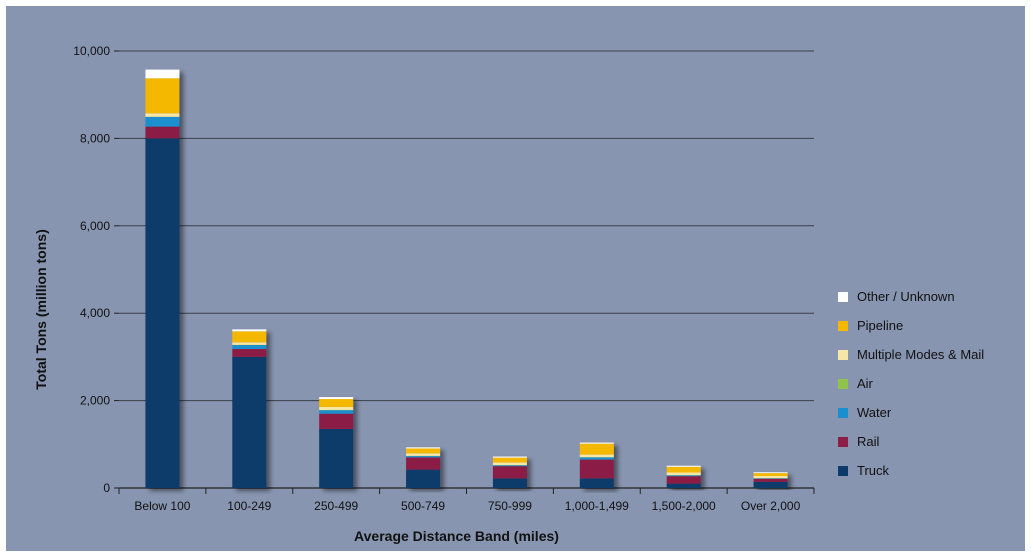 This screenshot has height=557, width=1031. I want to click on y-tick-label: 4,000, so click(95, 313).